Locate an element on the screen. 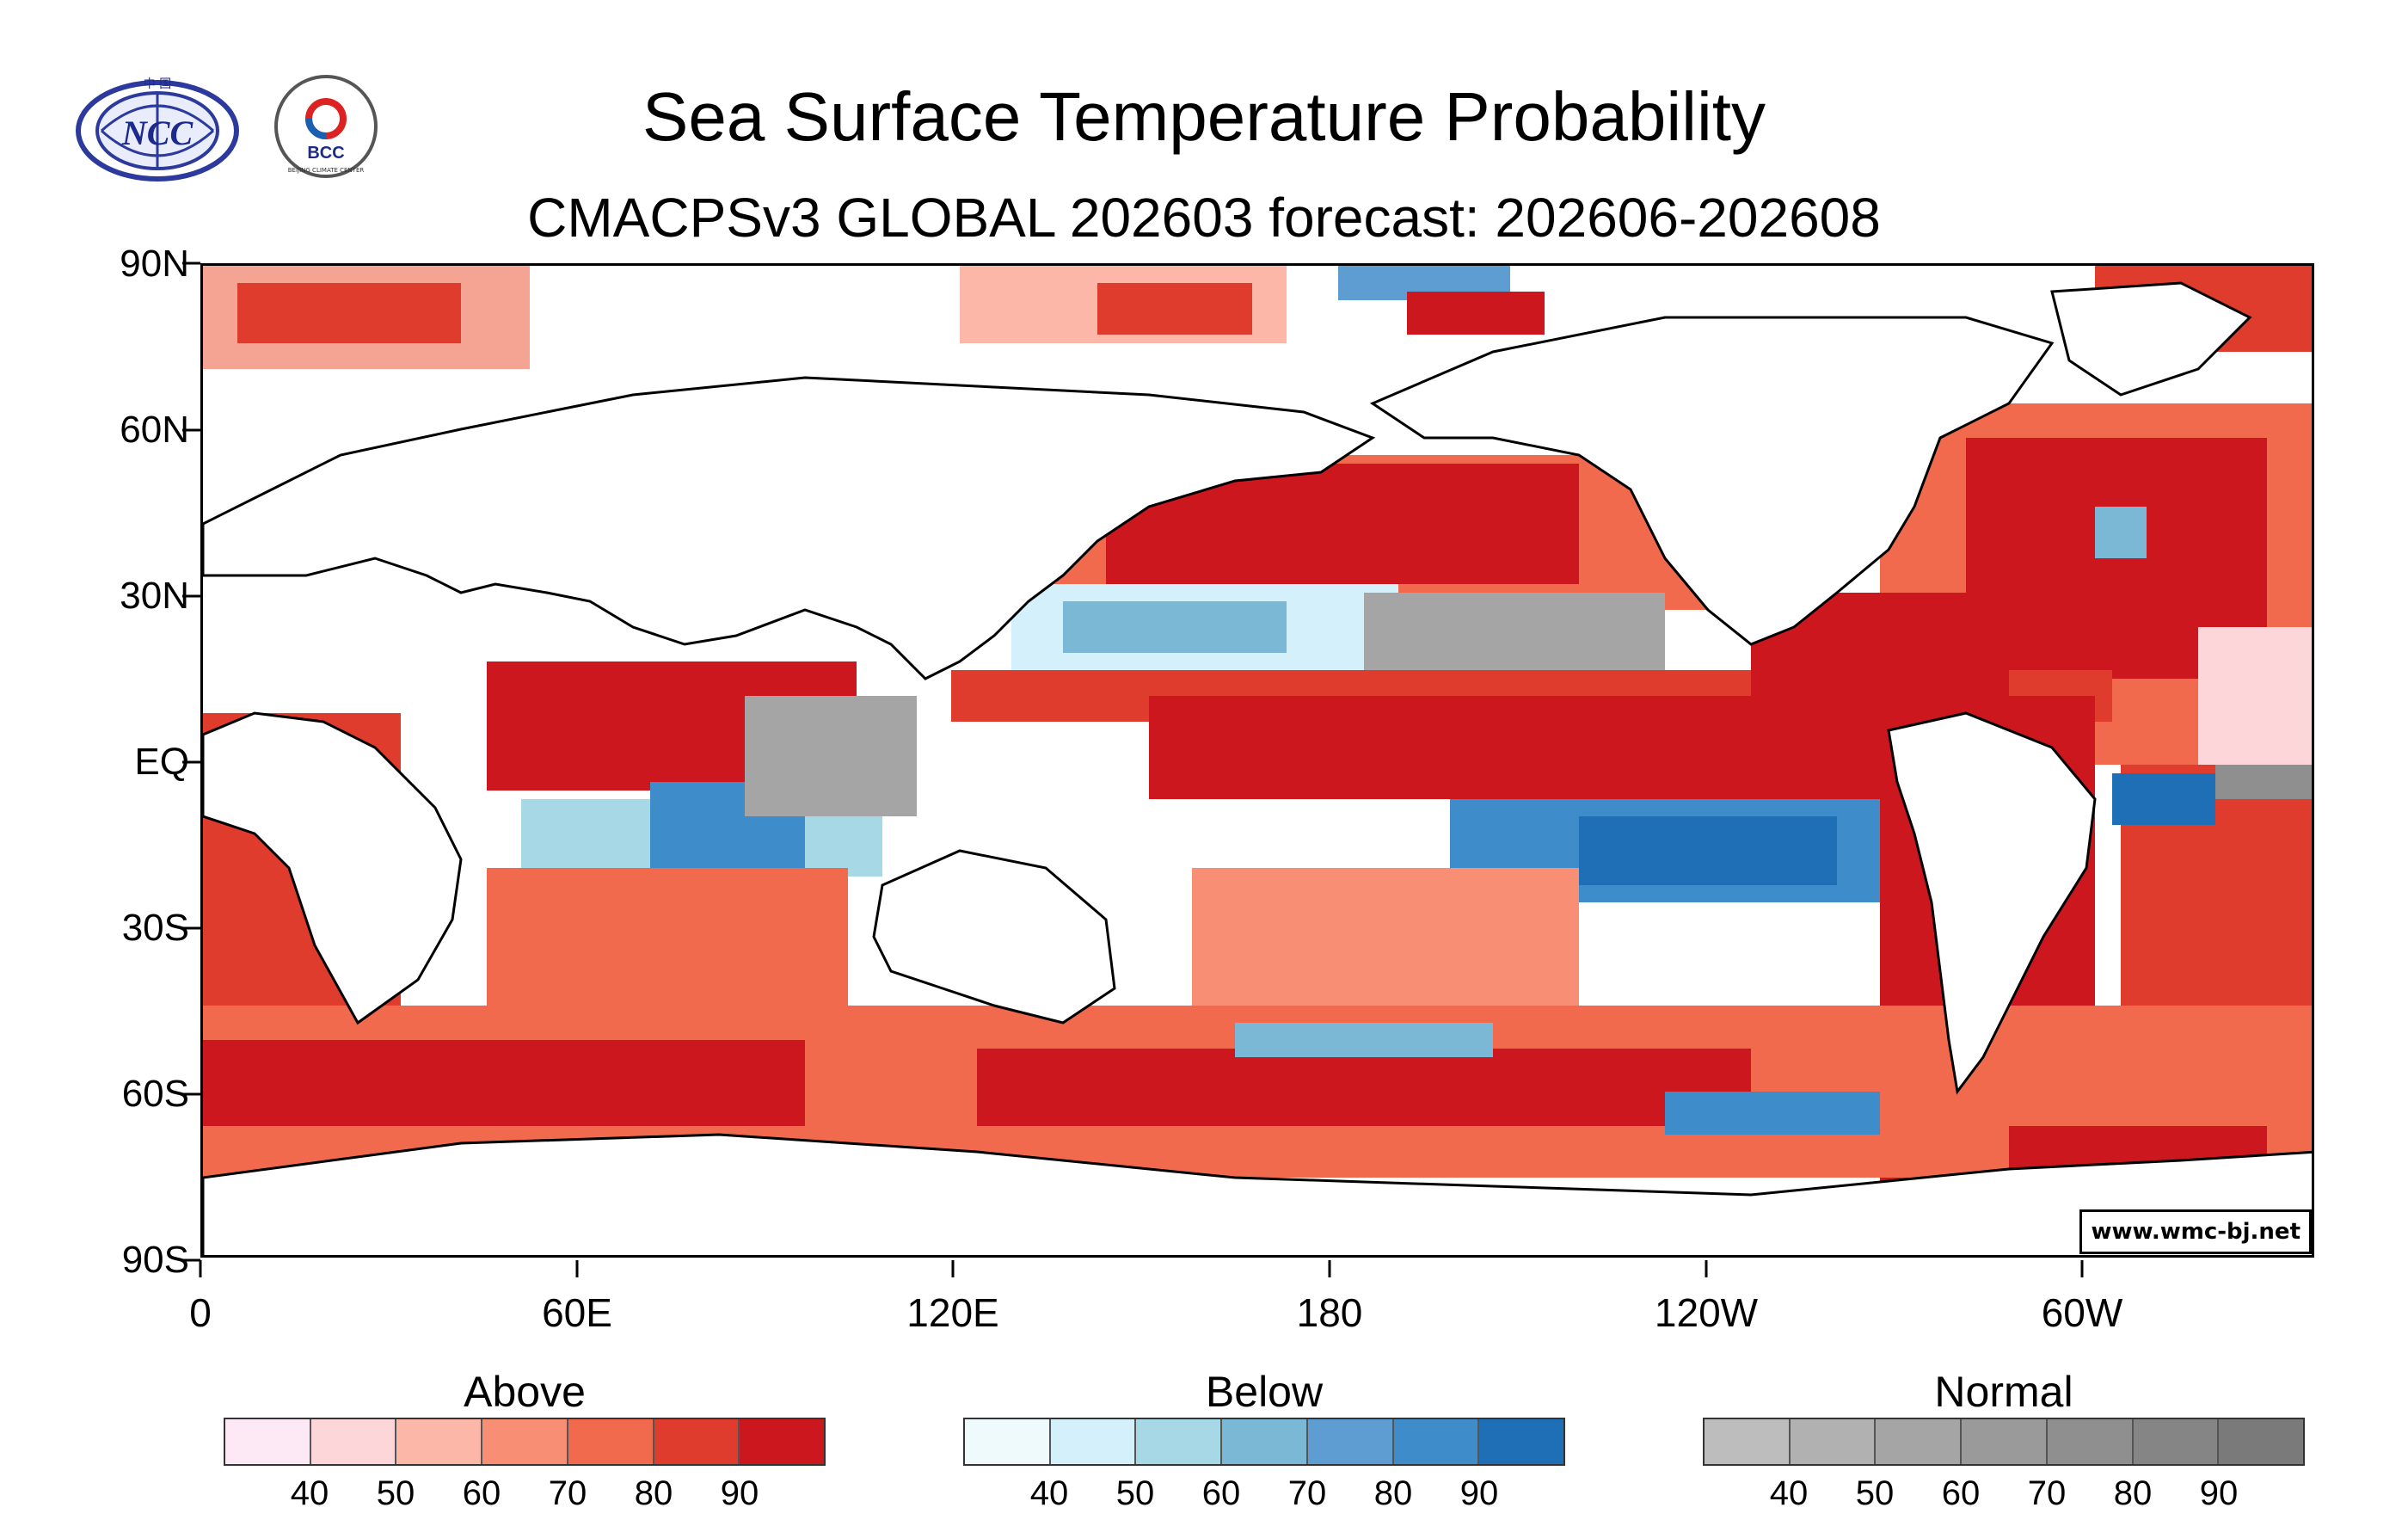  indian-ocean-anomaly is located at coordinates (702, 851).